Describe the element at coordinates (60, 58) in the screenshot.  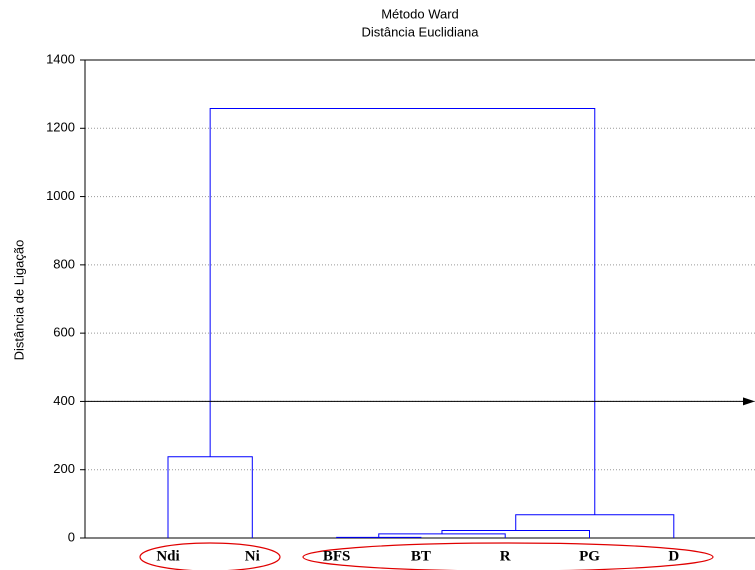
I see `y-tick-label: 1400` at that location.